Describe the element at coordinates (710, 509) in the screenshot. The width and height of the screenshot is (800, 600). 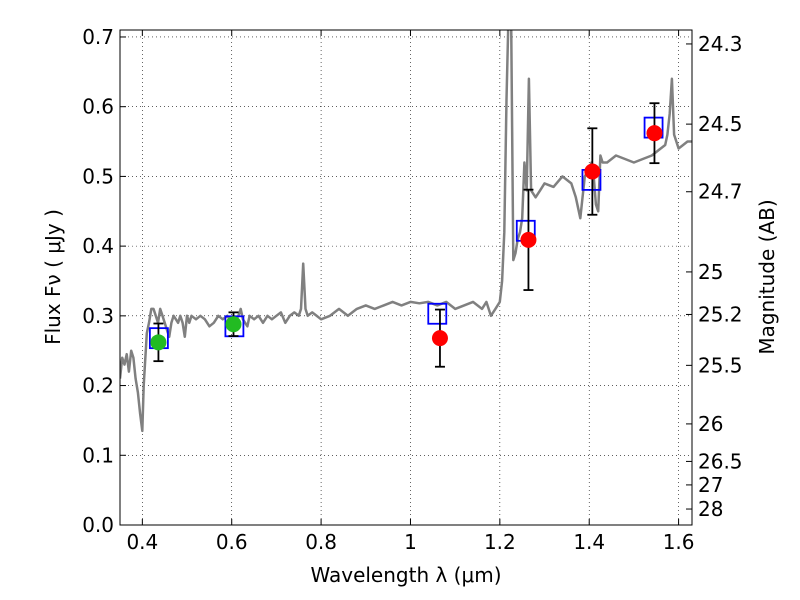
I see `mag-tick-label: 28` at that location.